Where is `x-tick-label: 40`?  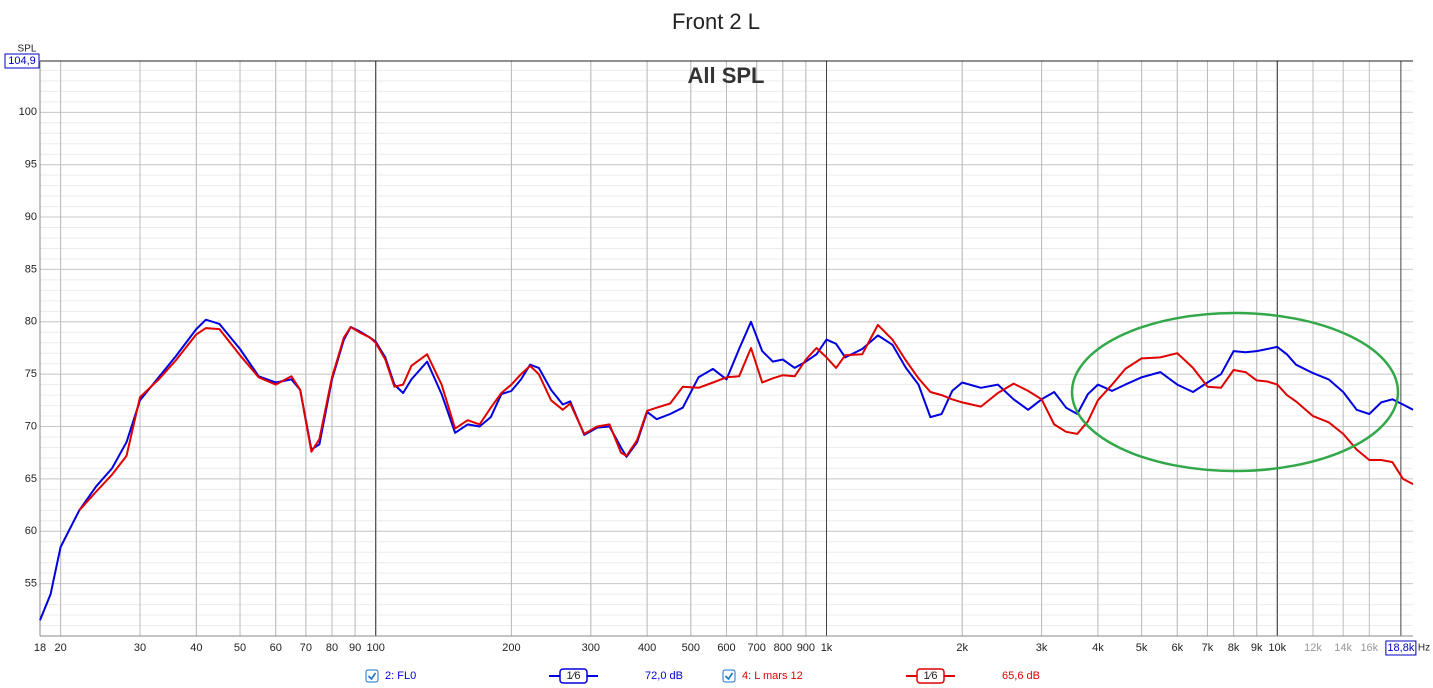 x-tick-label: 40 is located at coordinates (196, 648).